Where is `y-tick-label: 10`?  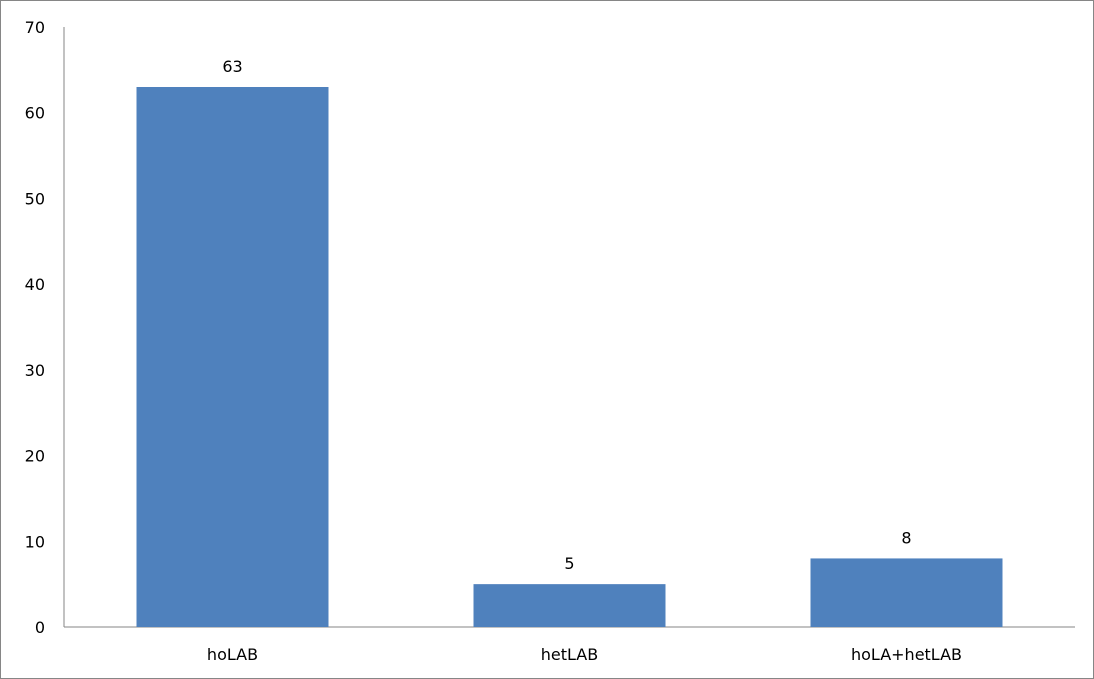 y-tick-label: 10 is located at coordinates (35, 541).